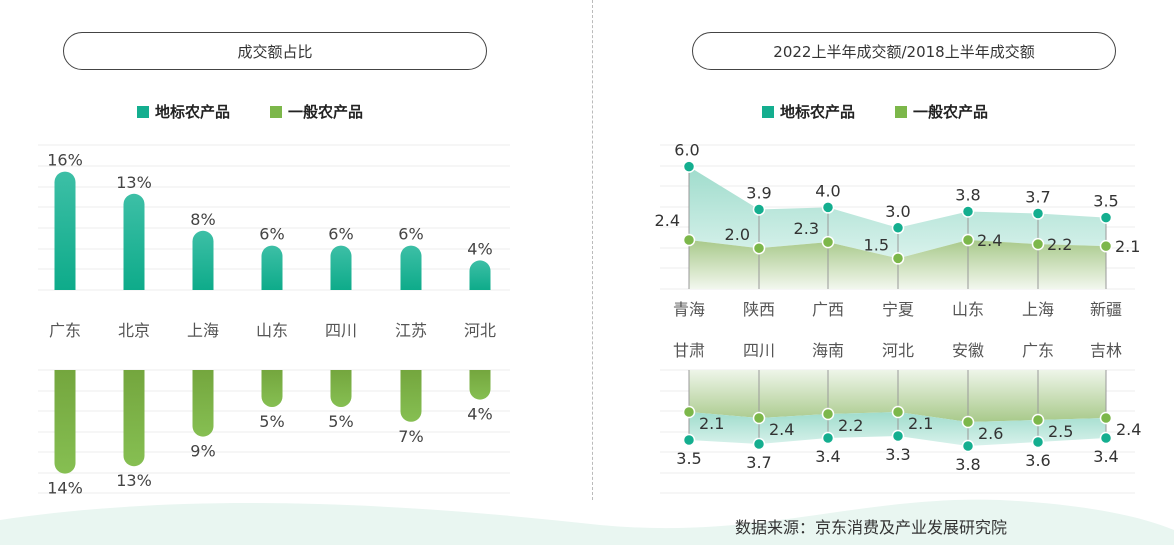 The height and width of the screenshot is (545, 1174). What do you see at coordinates (592, 250) in the screenshot?
I see `divider` at bounding box center [592, 250].